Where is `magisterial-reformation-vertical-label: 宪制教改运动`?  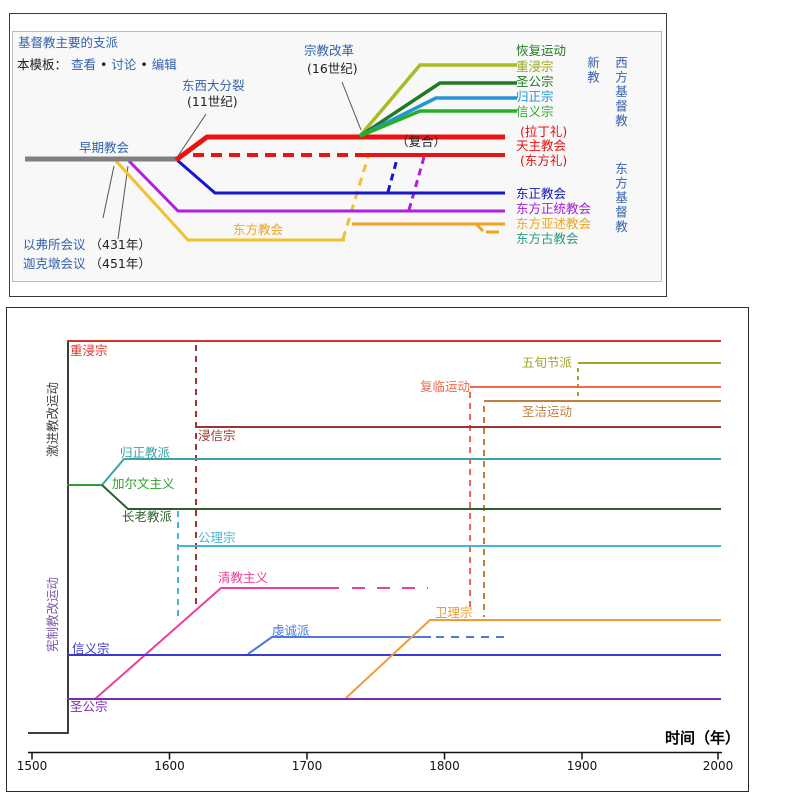 magisterial-reformation-vertical-label: 宪制教改运动 is located at coordinates (52, 614).